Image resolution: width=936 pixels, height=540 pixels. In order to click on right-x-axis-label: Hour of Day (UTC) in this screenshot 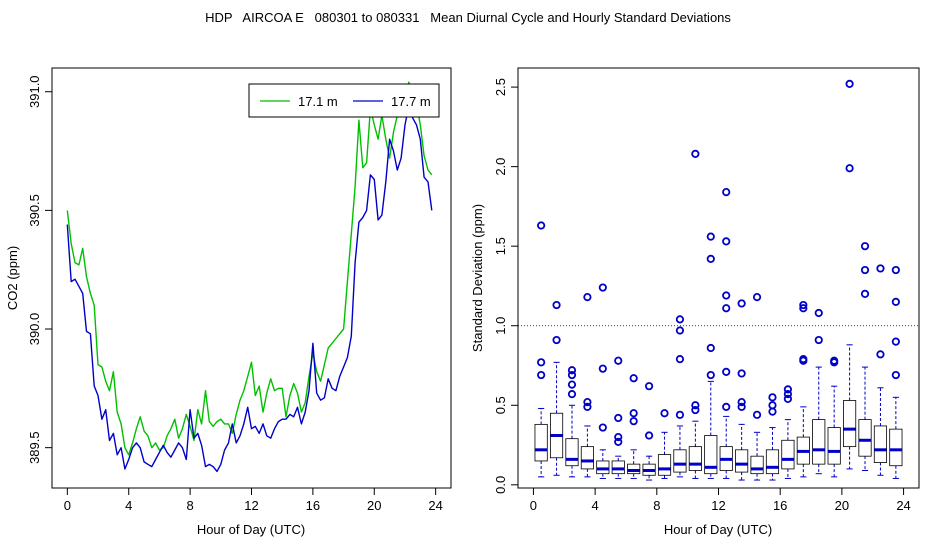, I will do `click(718, 529)`.